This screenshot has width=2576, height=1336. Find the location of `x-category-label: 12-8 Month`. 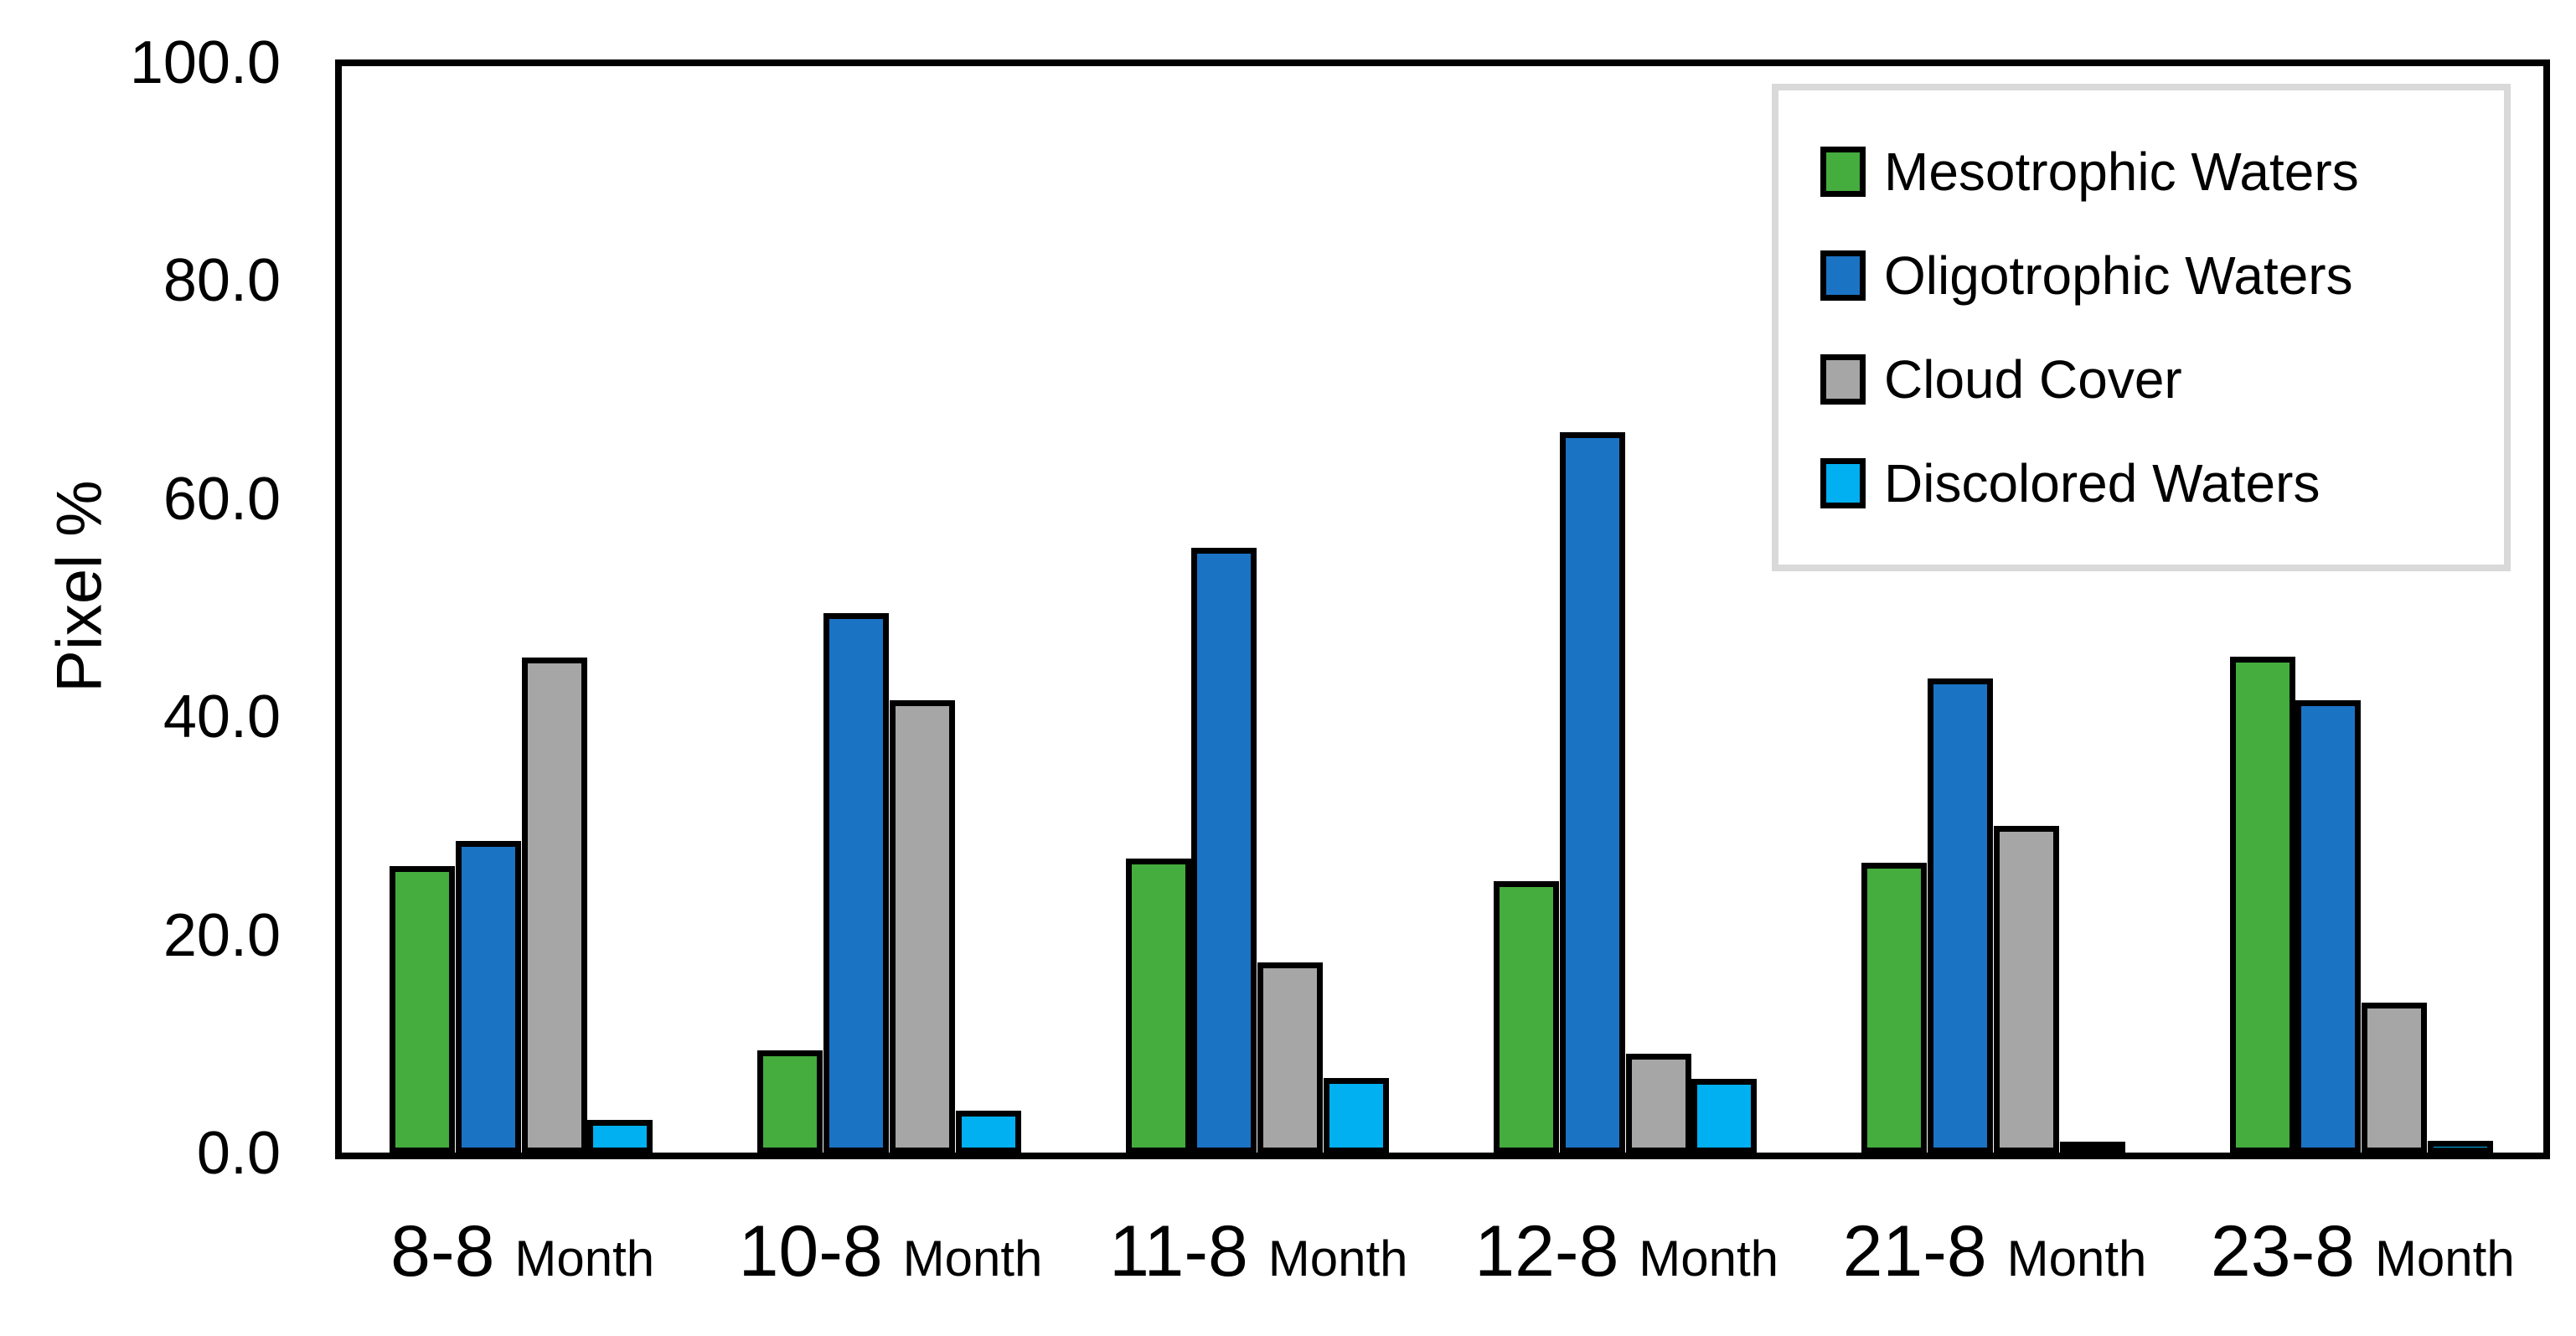

x-category-label: 12-8 Month is located at coordinates (1626, 1251).